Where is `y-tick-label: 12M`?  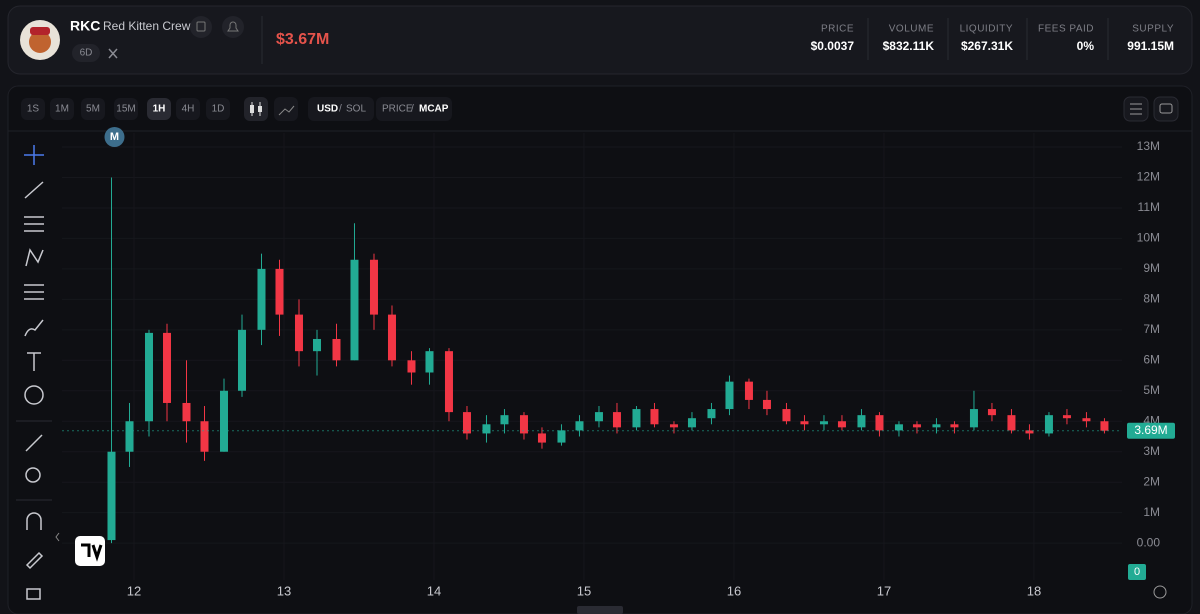
y-tick-label: 12M is located at coordinates (1148, 177).